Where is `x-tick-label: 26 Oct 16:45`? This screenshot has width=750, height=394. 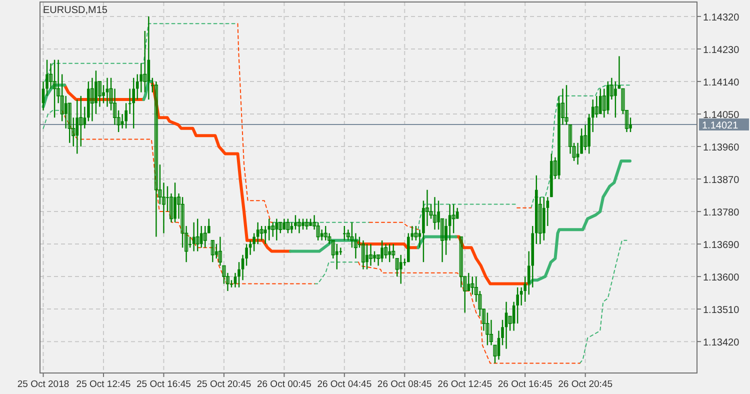
x-tick-label: 26 Oct 16:45 is located at coordinates (525, 384).